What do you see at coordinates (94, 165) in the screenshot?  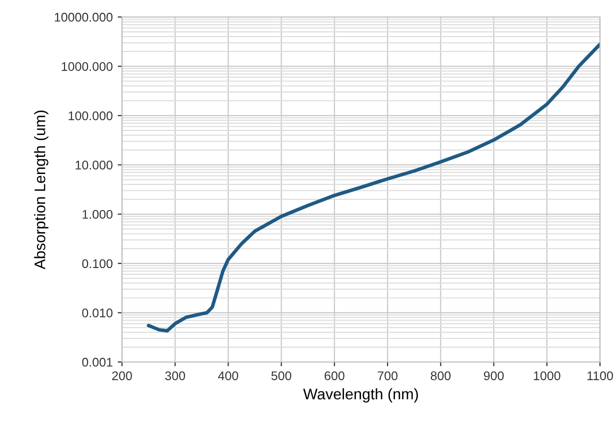 I see `y-tick-label: 10.000` at bounding box center [94, 165].